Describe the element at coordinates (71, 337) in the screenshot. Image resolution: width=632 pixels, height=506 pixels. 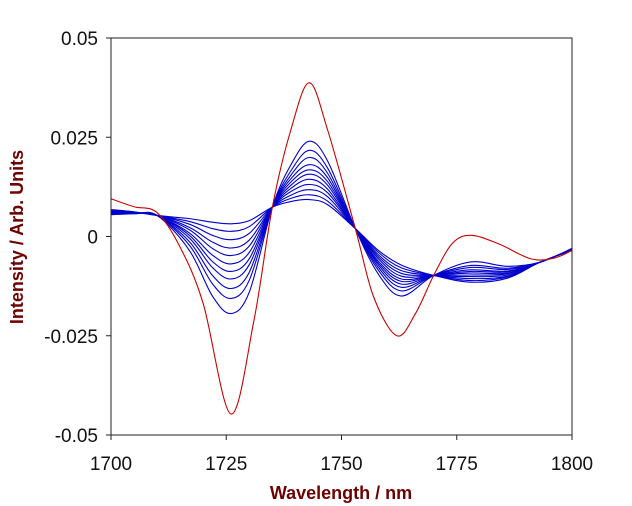
I see `y-tick-label: -0.025` at that location.